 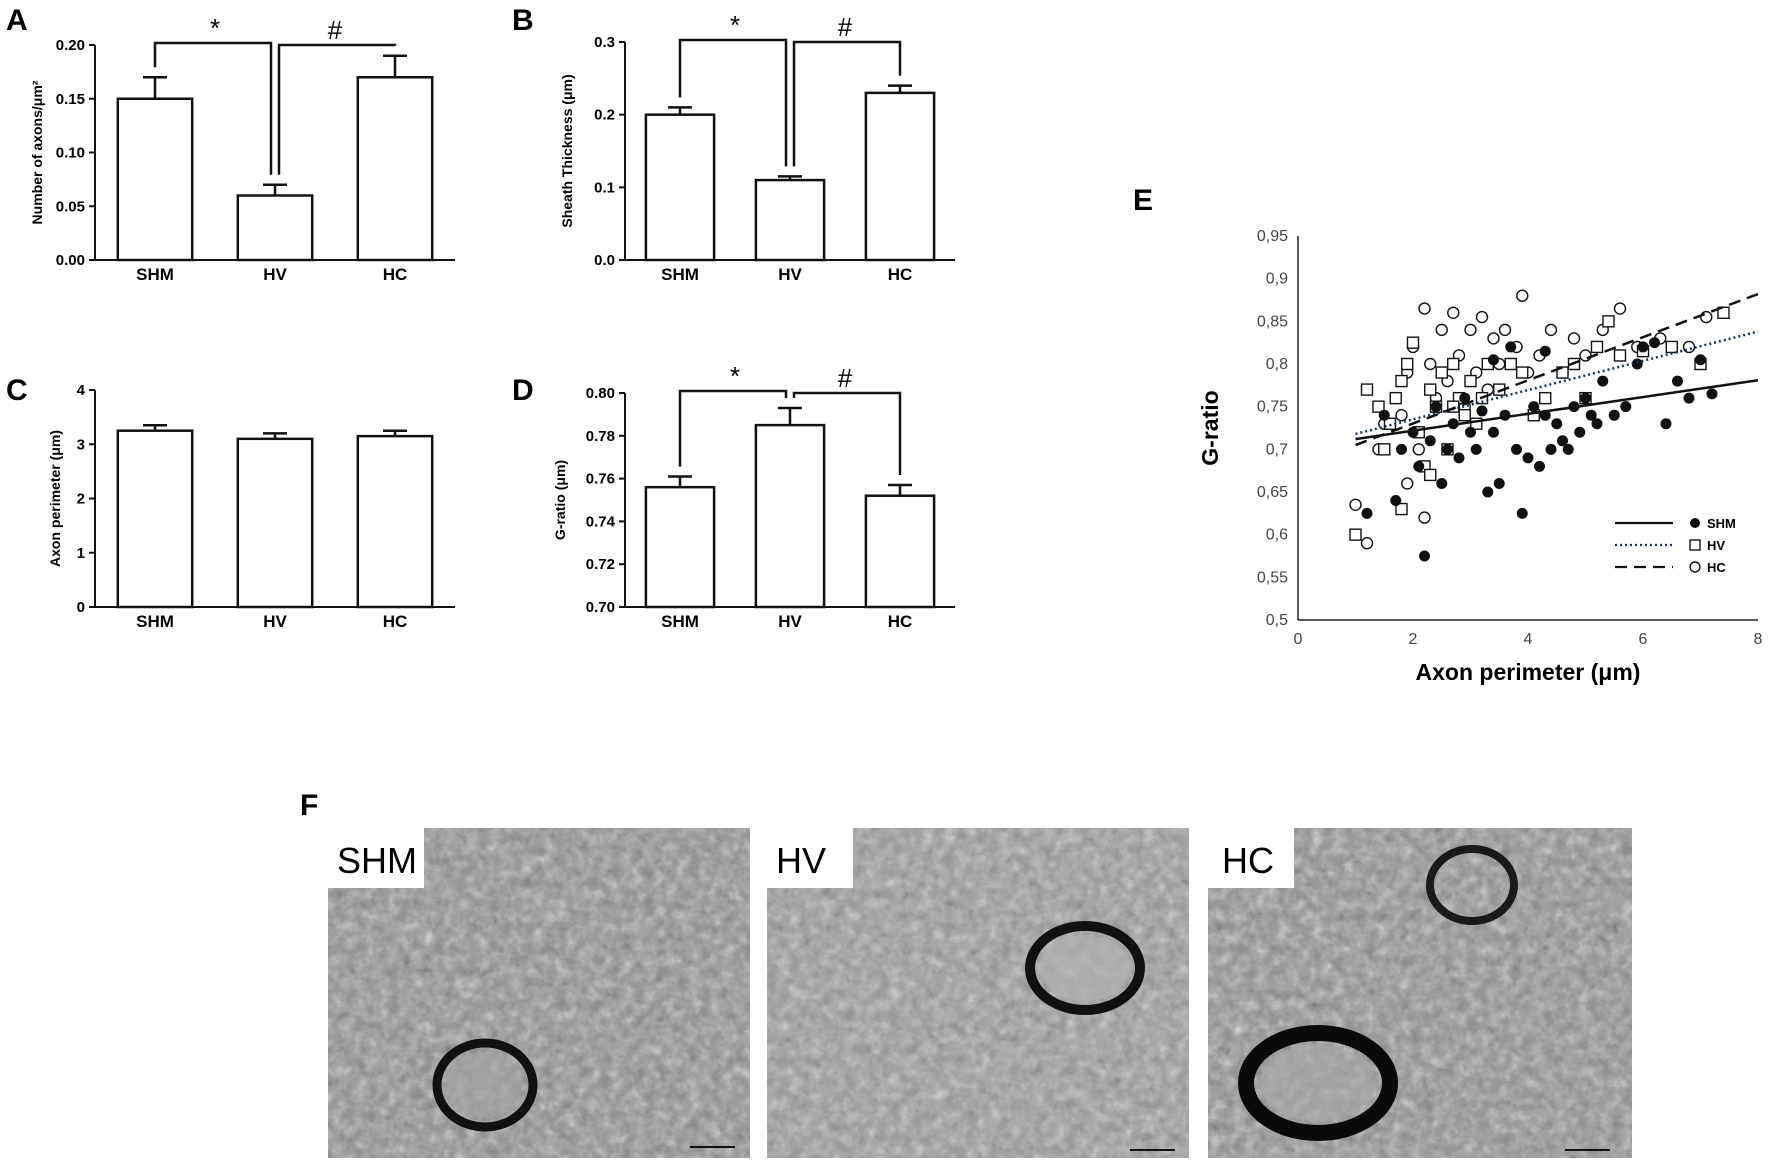 I want to click on y-tick-label: 0,8, so click(x=1277, y=364).